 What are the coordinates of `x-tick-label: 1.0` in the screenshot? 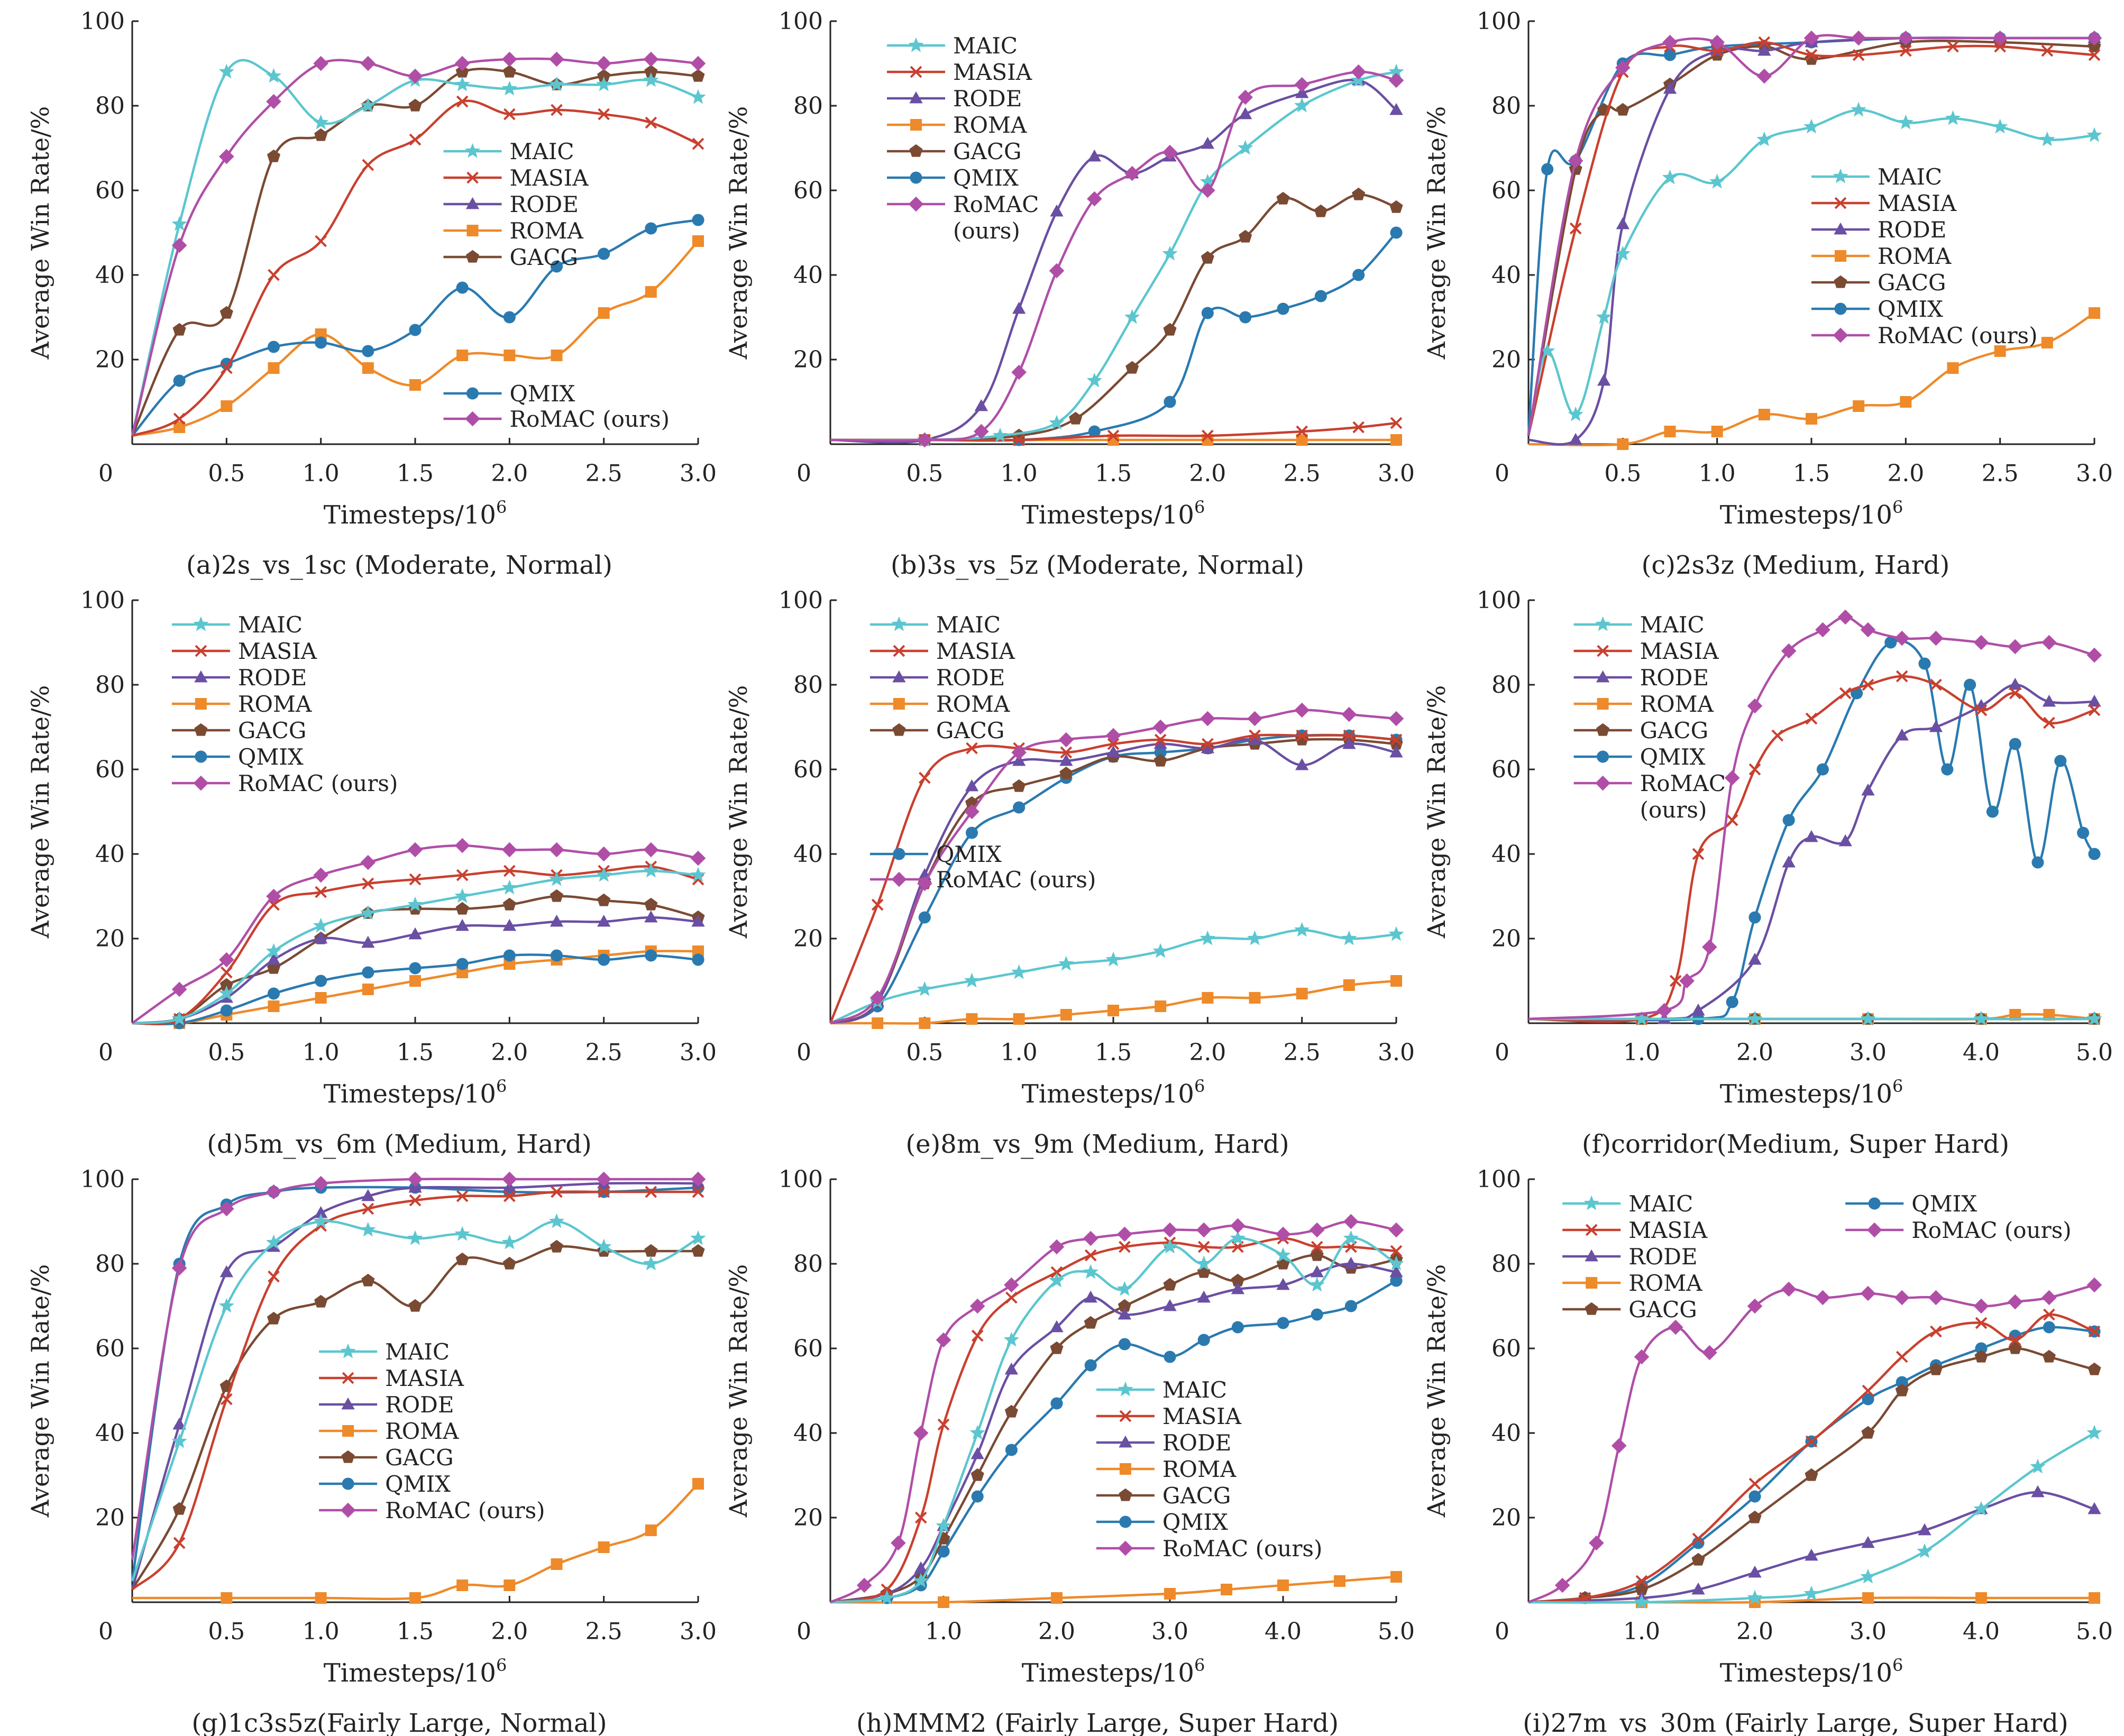 It's located at (1019, 473).